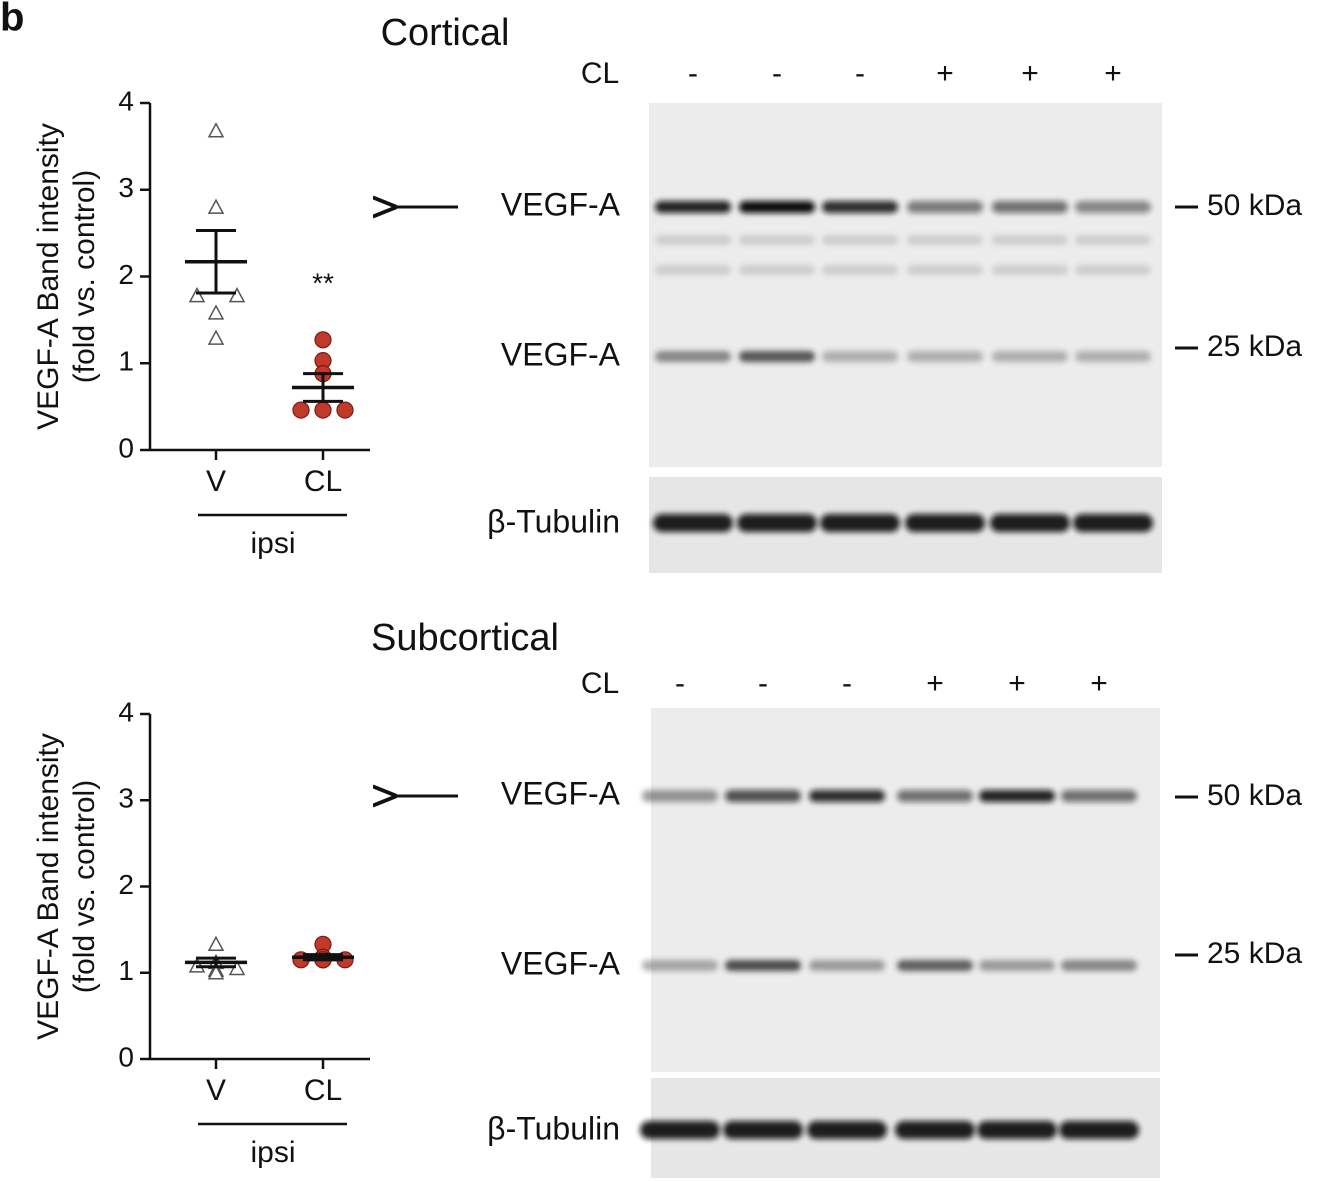 This screenshot has height=1181, width=1327. I want to click on panel-label: b, so click(12, 20).